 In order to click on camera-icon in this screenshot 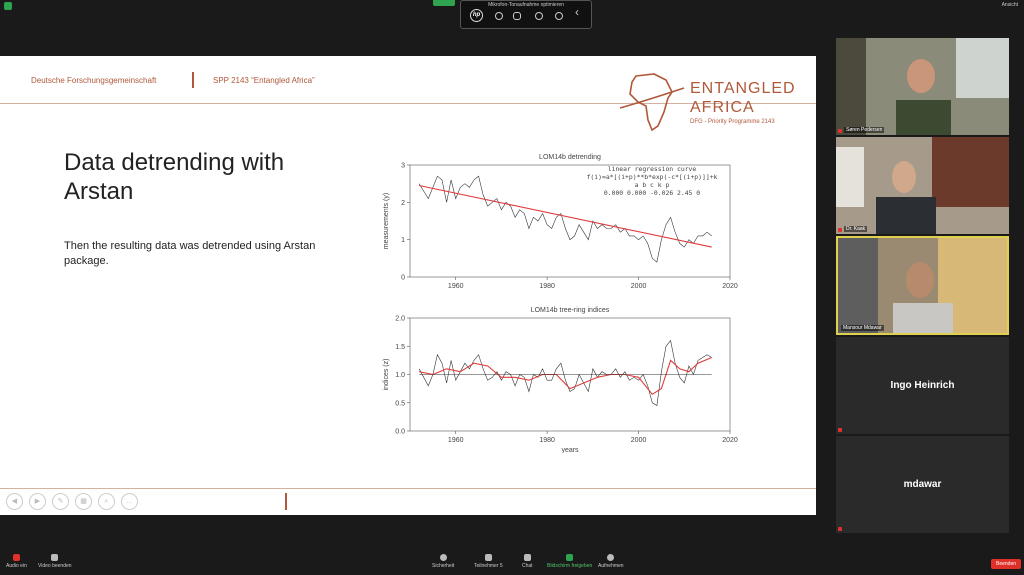, I will do `click(55, 557)`.